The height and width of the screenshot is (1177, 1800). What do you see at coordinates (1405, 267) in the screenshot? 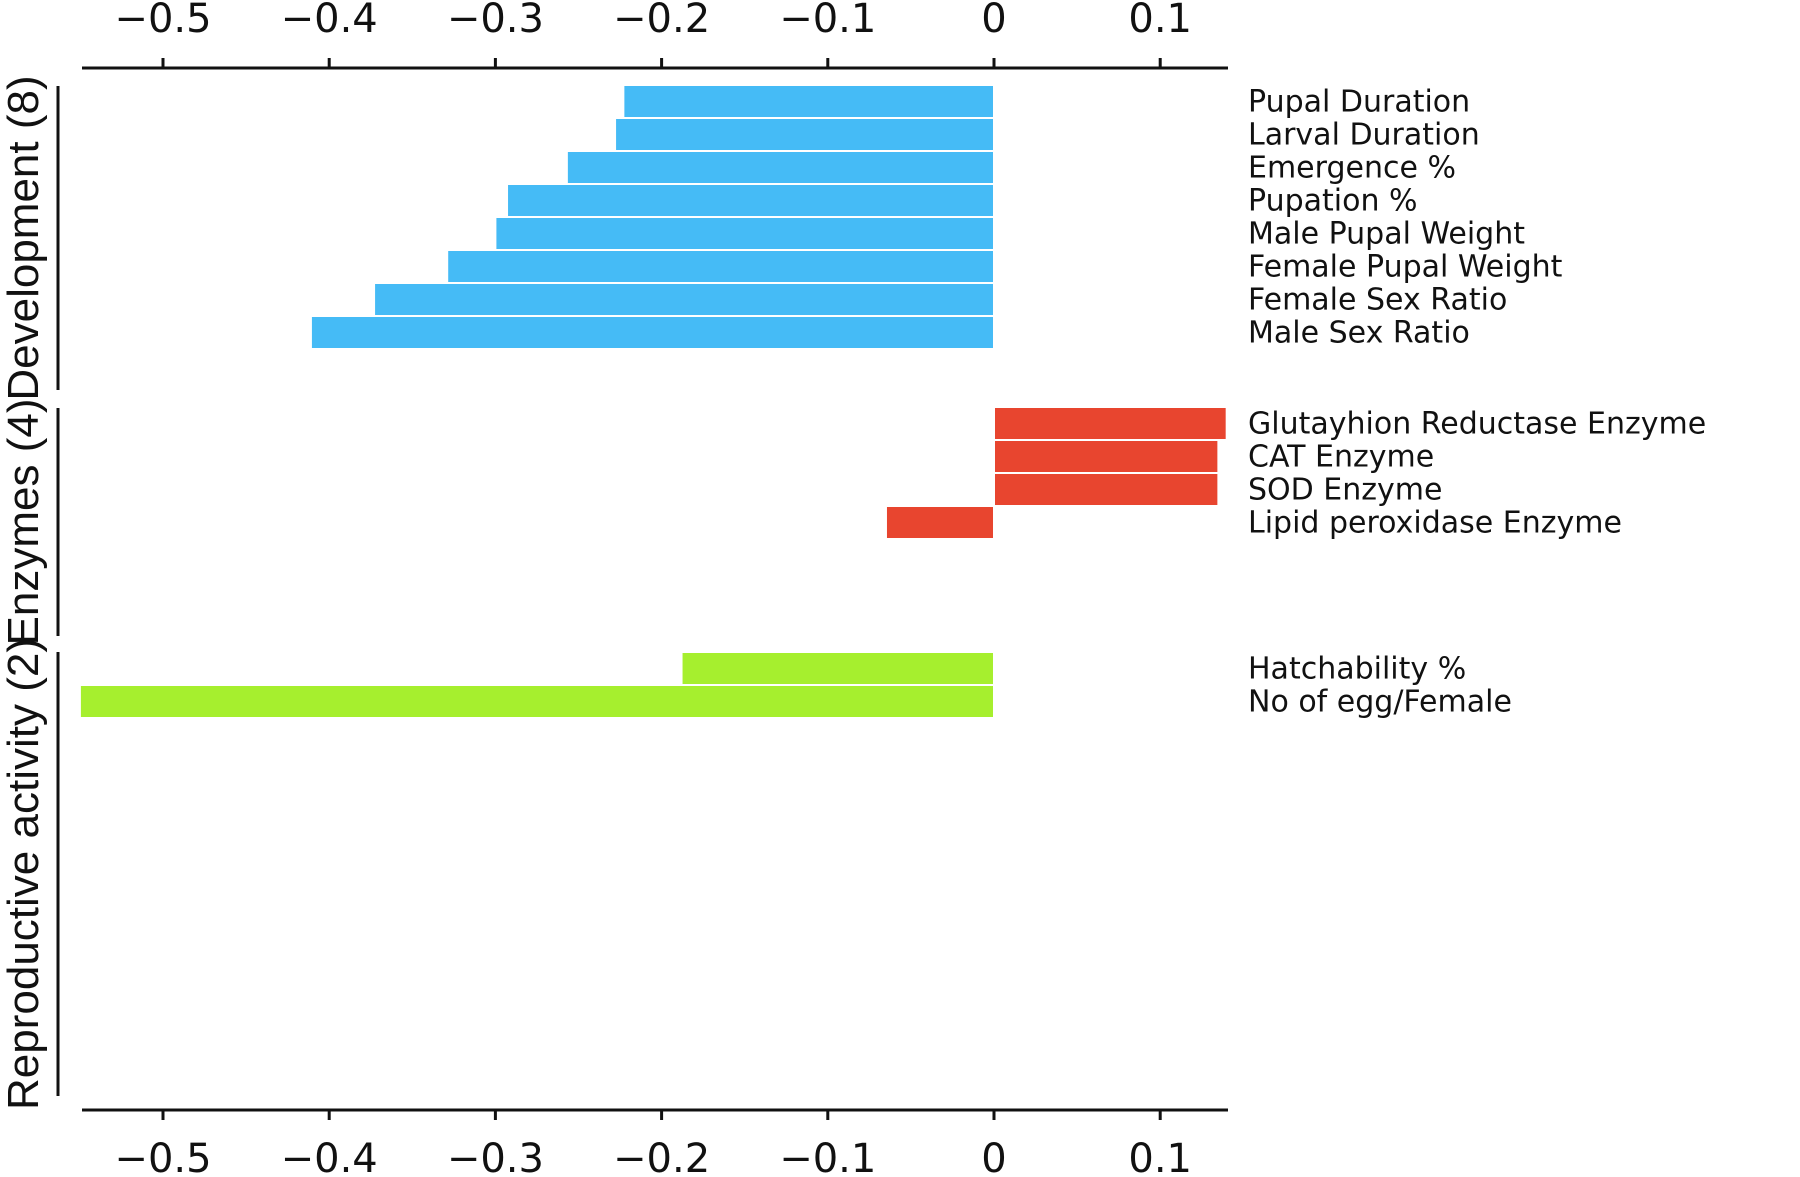
I see `bar-label: Female Pupal Weight` at bounding box center [1405, 267].